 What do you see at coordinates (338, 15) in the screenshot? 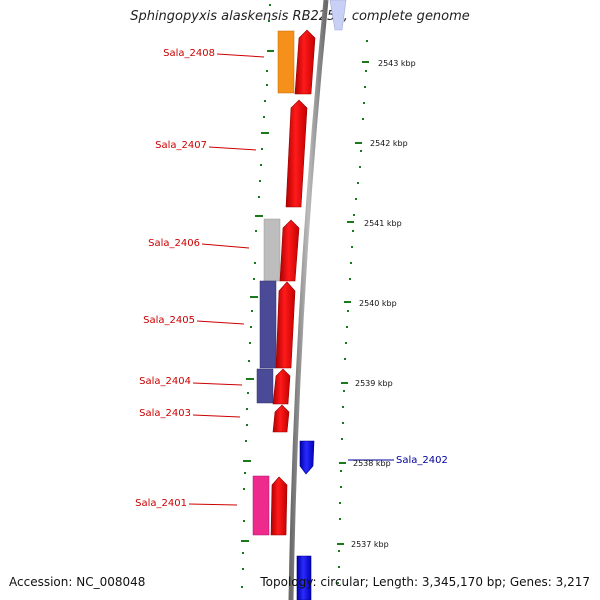
I see `gene-arrow-prev-reverse` at bounding box center [338, 15].